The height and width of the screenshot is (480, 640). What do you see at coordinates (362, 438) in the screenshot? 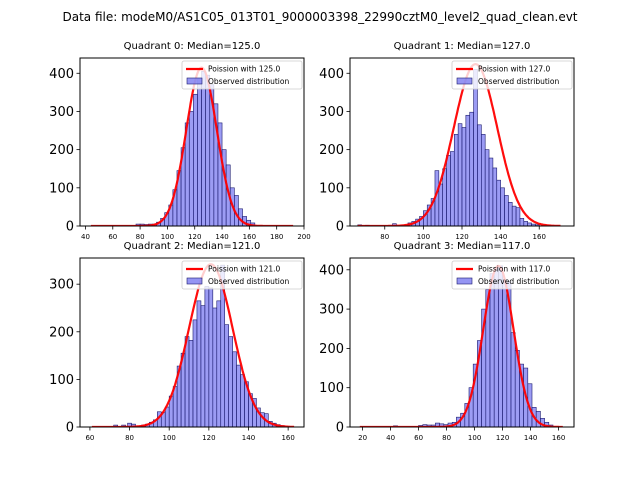
I see `xtick-label: 20` at bounding box center [362, 438].